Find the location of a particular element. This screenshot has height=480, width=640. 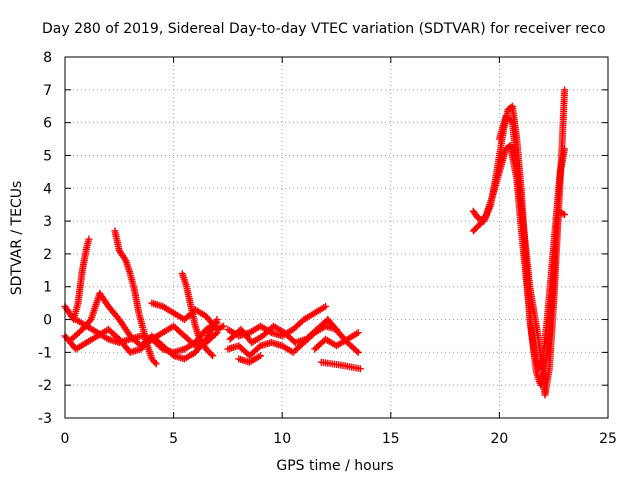

y-tick-label: 0 is located at coordinates (47, 321).